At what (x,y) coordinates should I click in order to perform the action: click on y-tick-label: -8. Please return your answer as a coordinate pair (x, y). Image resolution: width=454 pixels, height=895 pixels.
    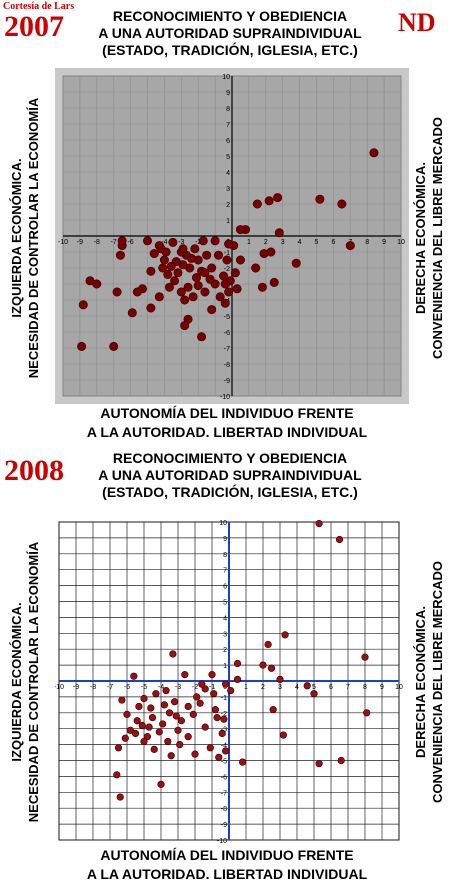
    Looking at the image, I should click on (227, 365).